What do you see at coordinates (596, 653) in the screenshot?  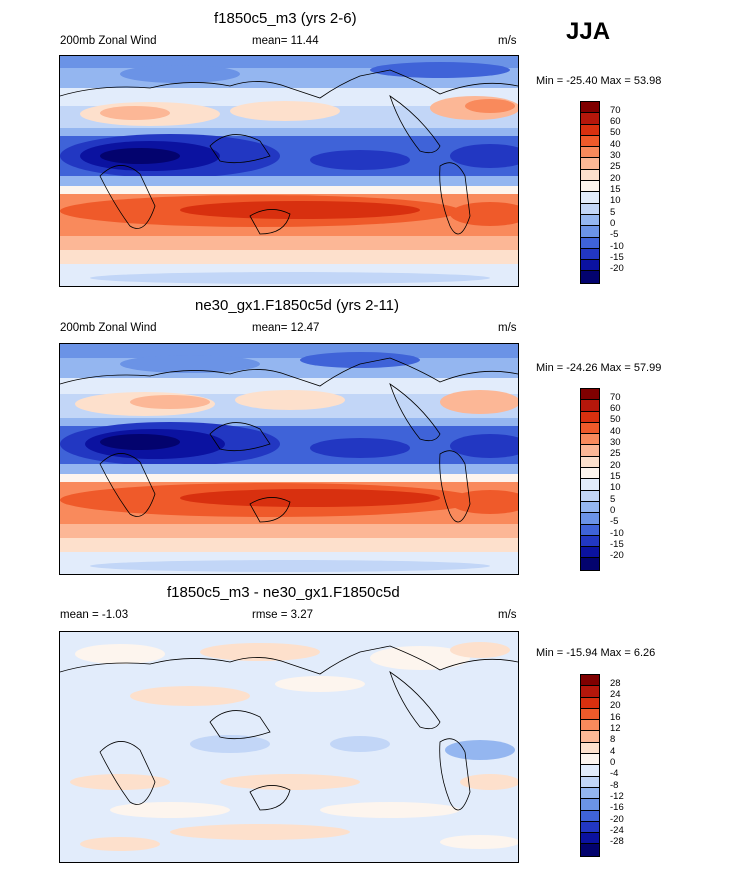 I see `panel3-minmax-label: Min = -15.94 Max = 6.26` at bounding box center [596, 653].